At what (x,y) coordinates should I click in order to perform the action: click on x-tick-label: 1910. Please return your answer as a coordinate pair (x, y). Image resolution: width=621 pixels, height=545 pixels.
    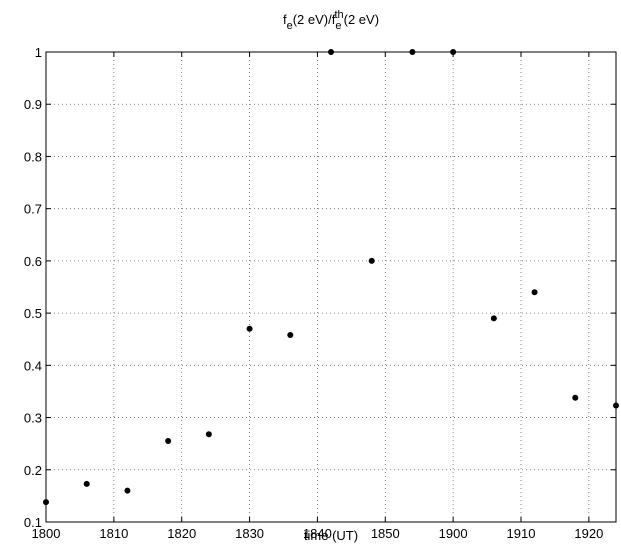
    Looking at the image, I should click on (521, 533).